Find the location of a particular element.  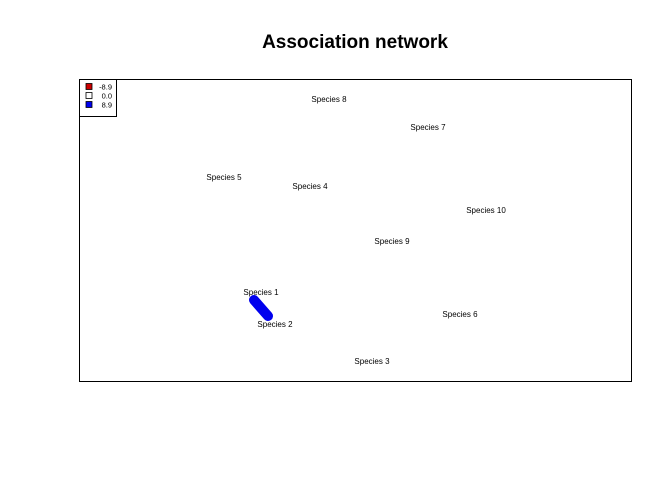

edges-layer is located at coordinates (261, 308).